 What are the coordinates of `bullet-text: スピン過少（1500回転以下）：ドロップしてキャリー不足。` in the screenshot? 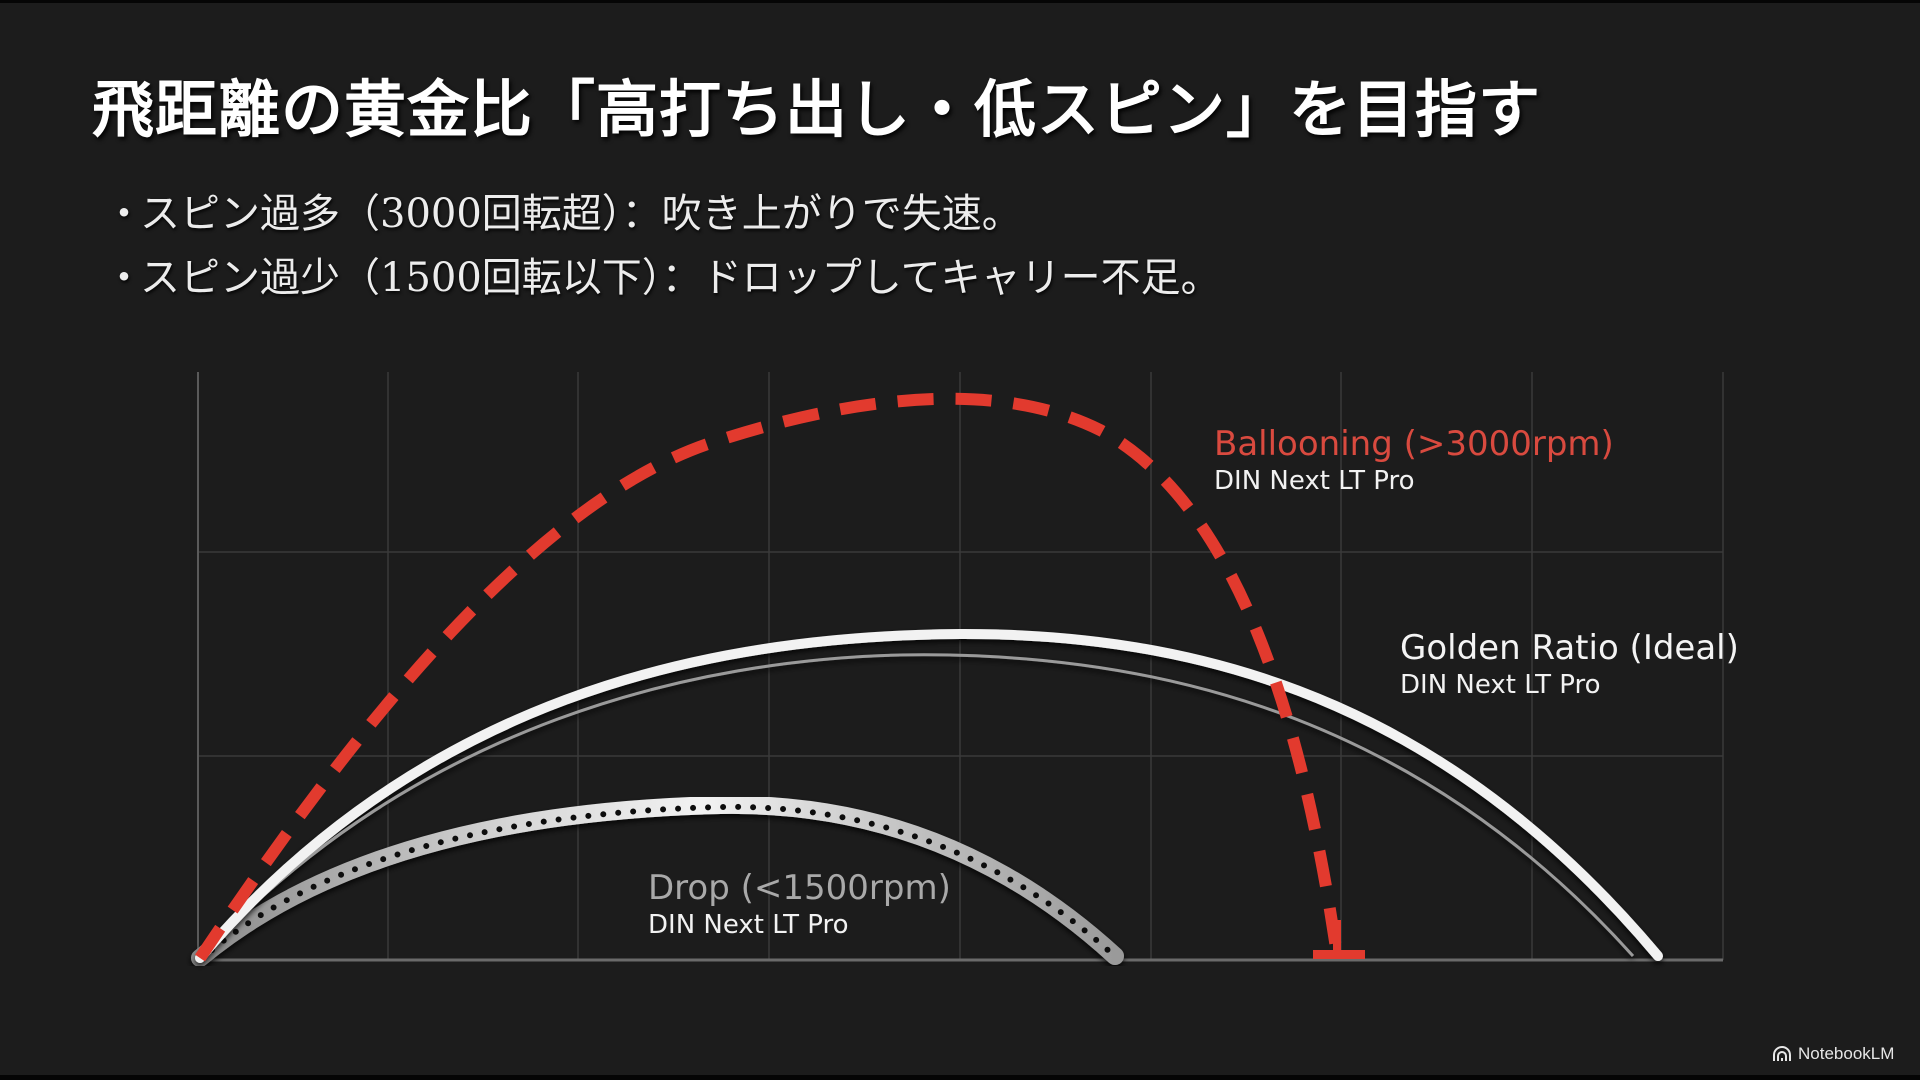 It's located at (680, 278).